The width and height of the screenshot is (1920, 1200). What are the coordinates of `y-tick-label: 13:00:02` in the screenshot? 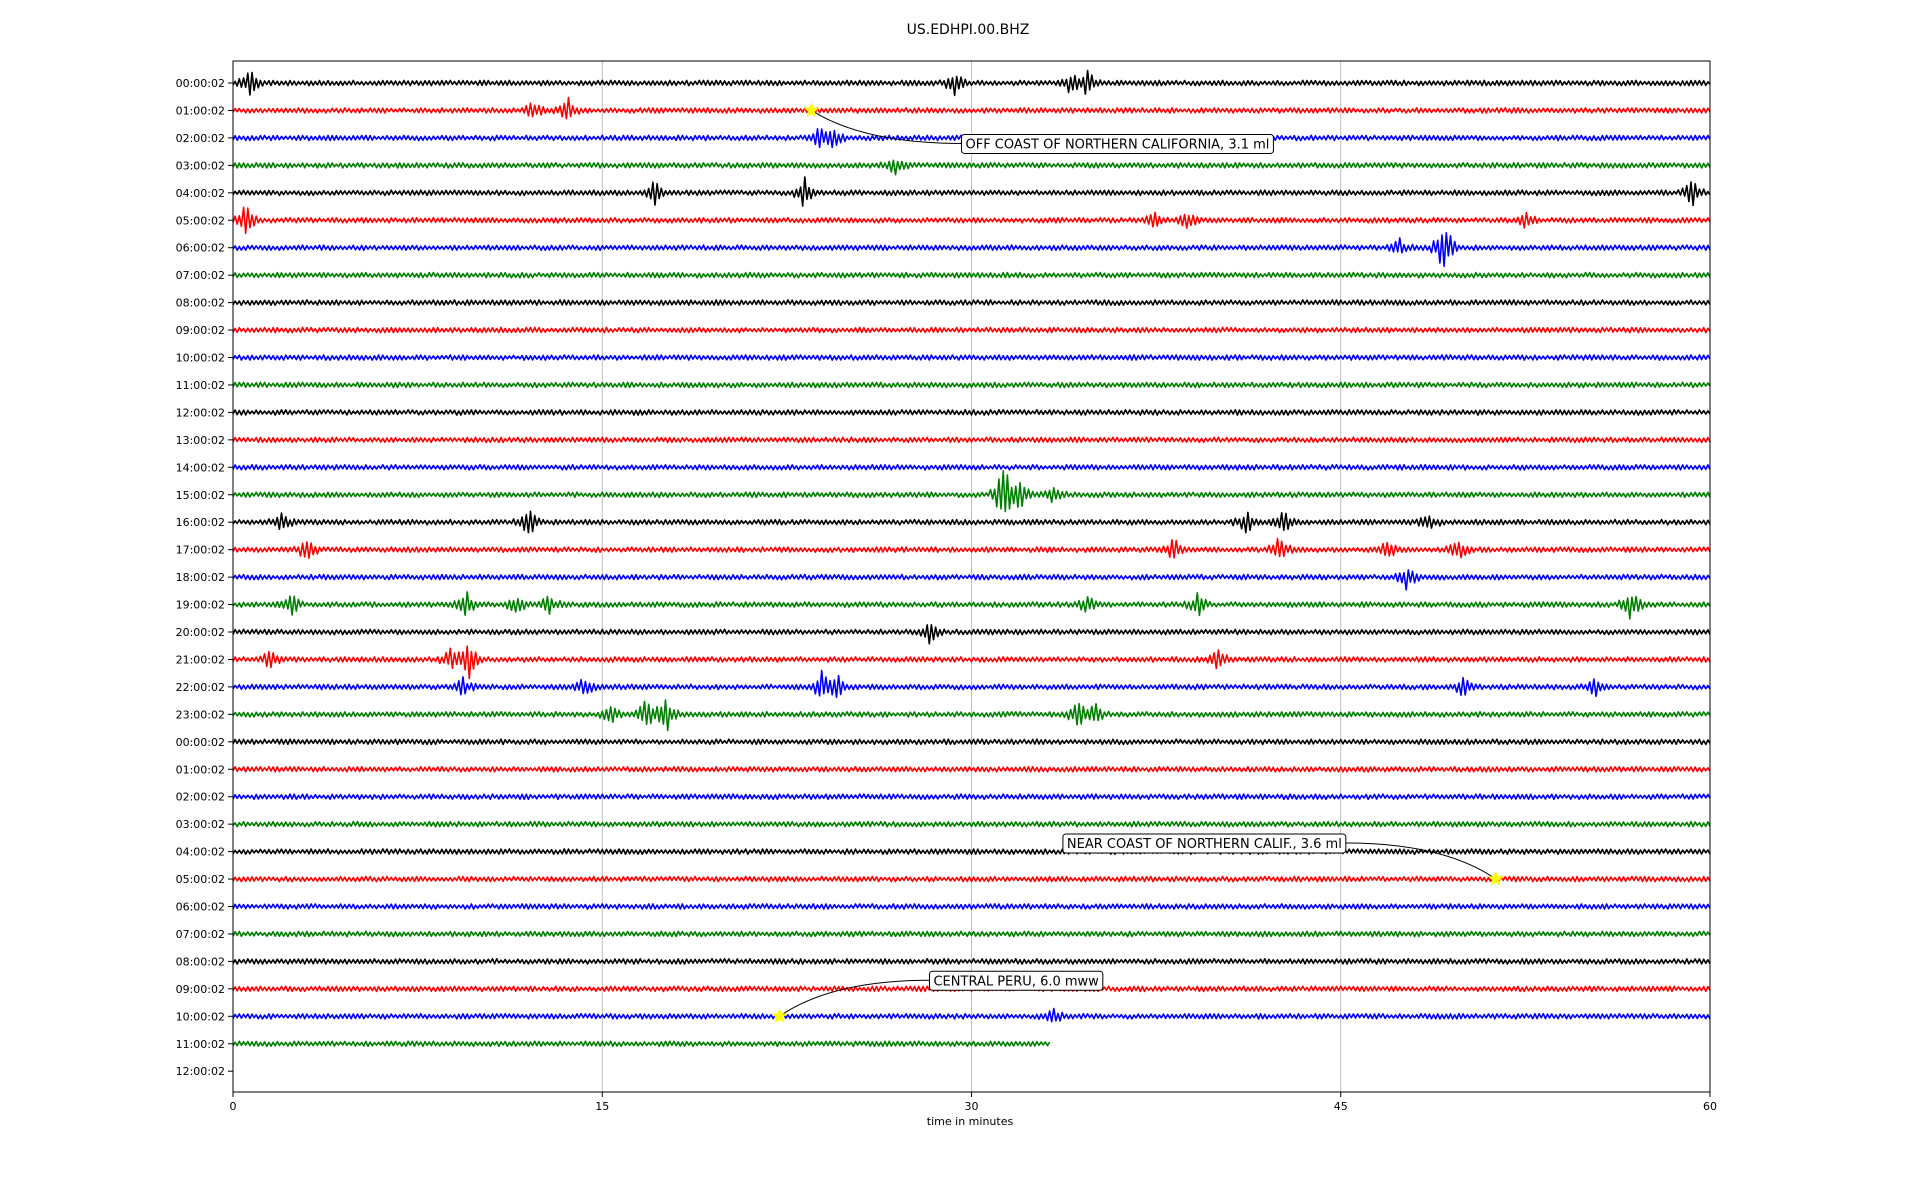 It's located at (200, 440).